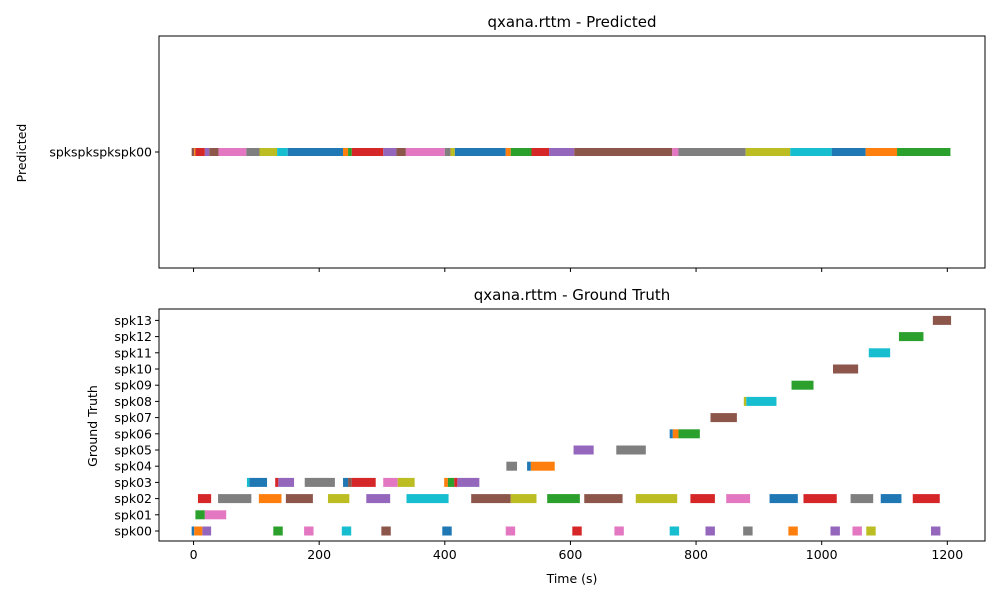  What do you see at coordinates (133, 352) in the screenshot?
I see `ground-truth-ytick-label-11: spk11` at bounding box center [133, 352].